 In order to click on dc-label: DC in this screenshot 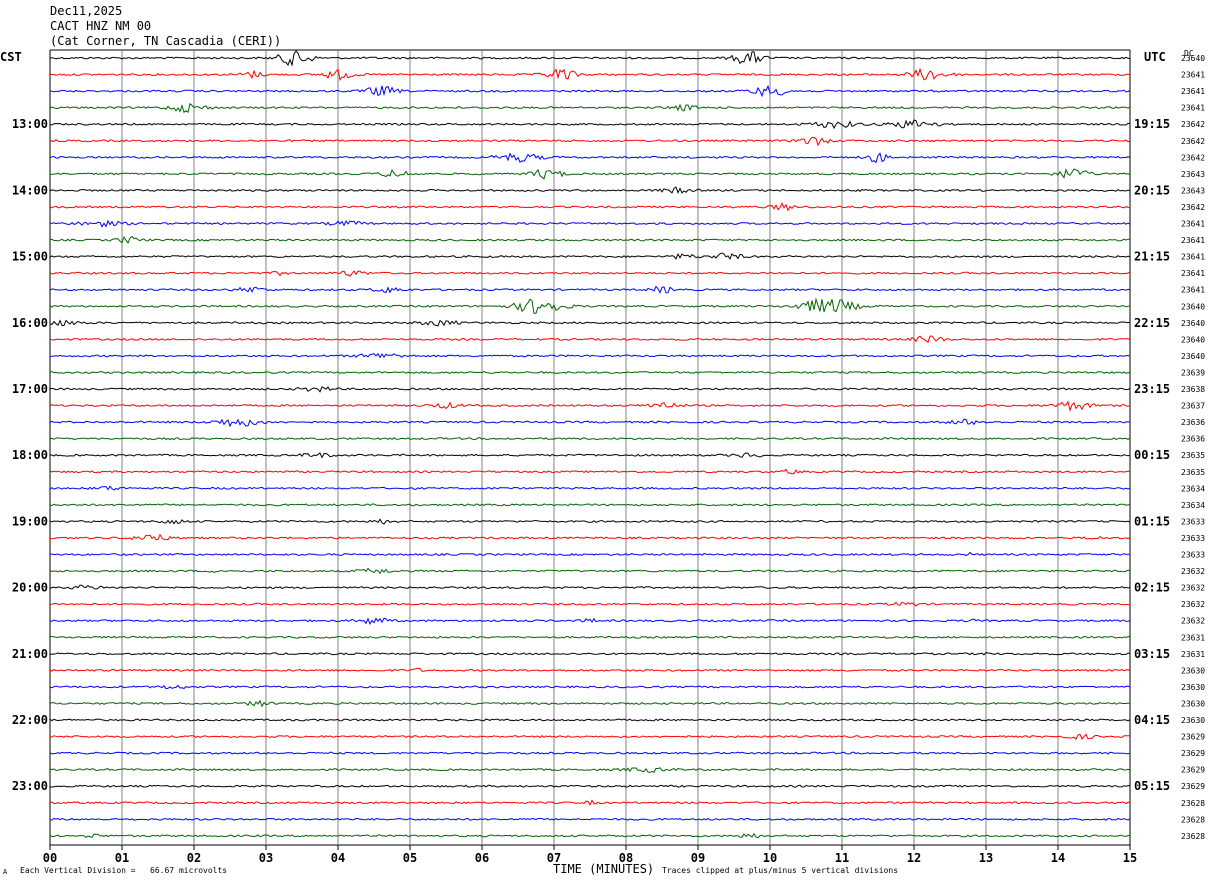, I will do `click(1189, 53)`.